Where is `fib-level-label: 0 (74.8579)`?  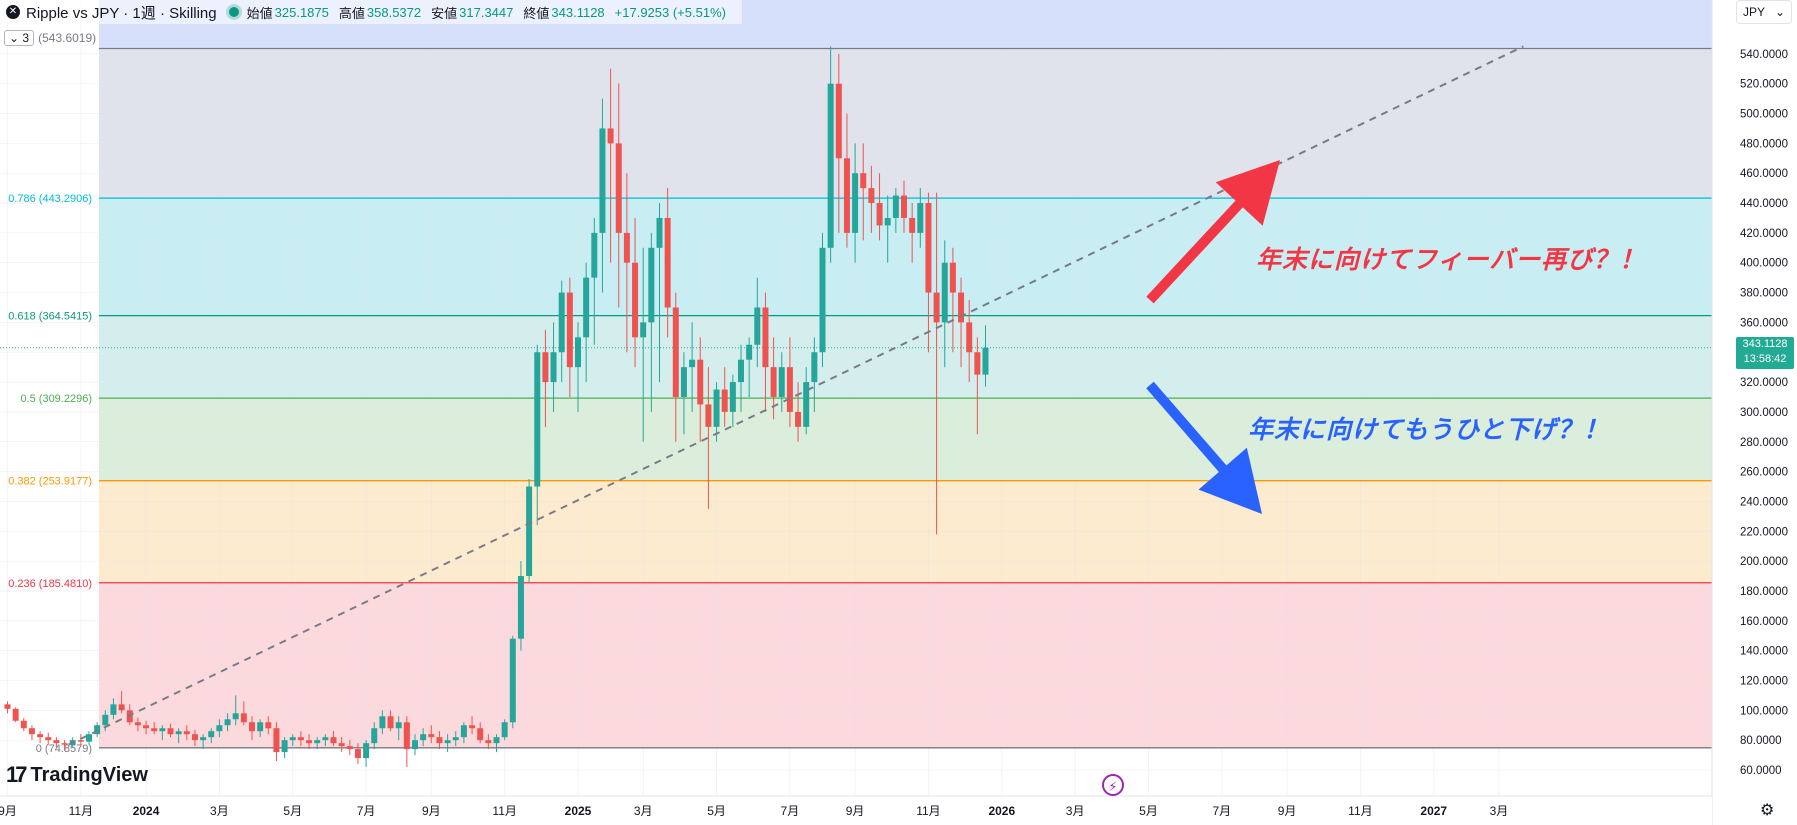
fib-level-label: 0 (74.8579) is located at coordinates (64, 749).